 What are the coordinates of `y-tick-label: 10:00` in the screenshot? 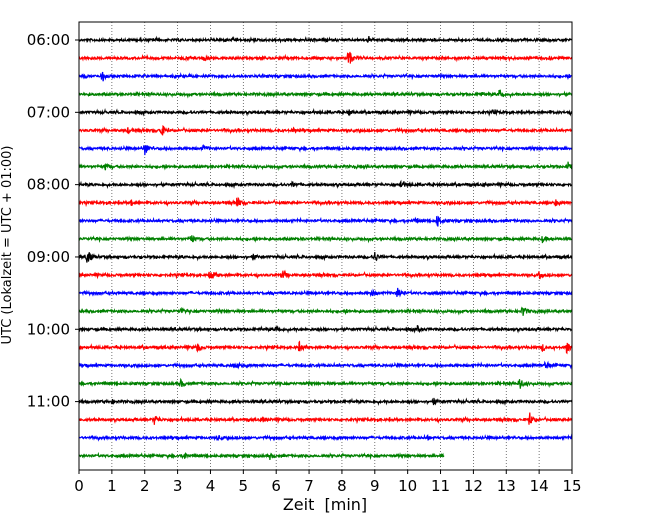 It's located at (48, 329).